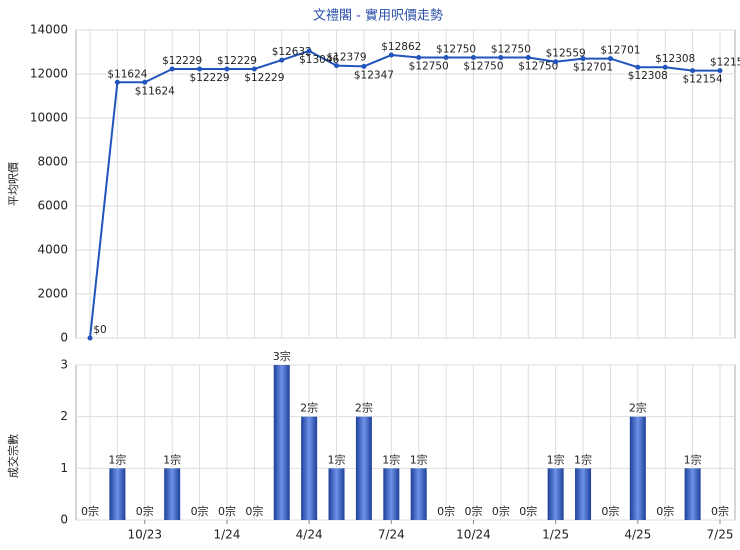 This screenshot has width=740, height=550. I want to click on x-tick-label: 10/24, so click(473, 535).